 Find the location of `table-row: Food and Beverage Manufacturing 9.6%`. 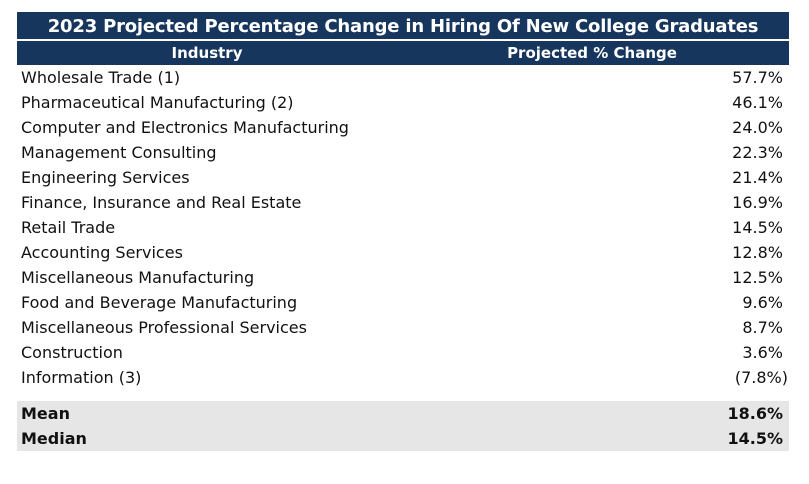

table-row: Food and Beverage Manufacturing 9.6% is located at coordinates (403, 302).